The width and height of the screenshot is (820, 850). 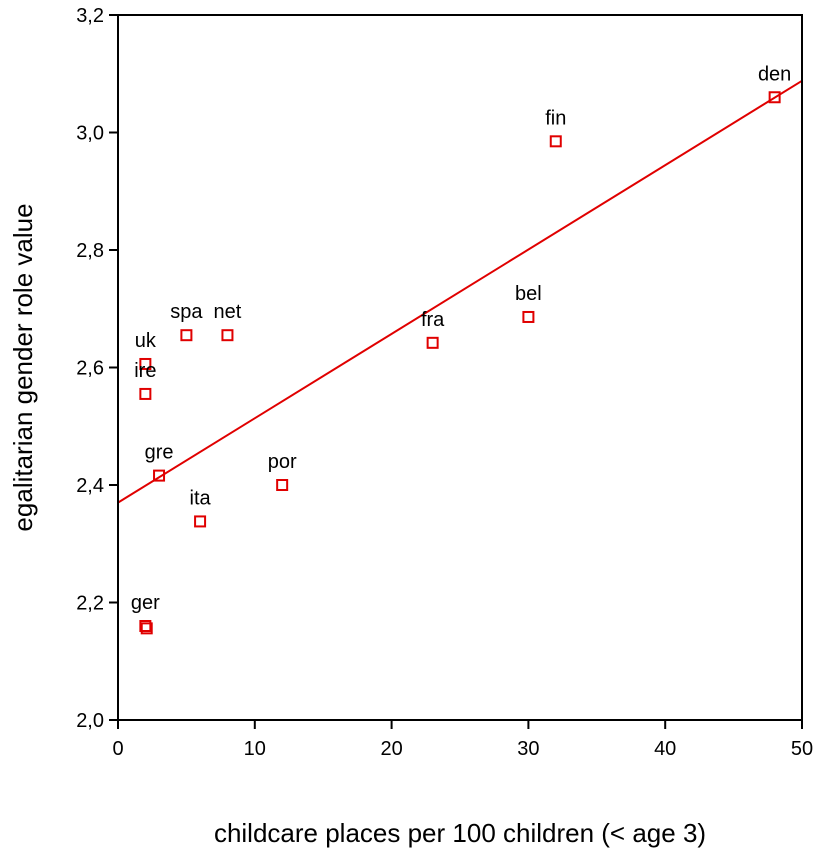 I want to click on y-tick-label: 2,8, so click(x=90, y=251).